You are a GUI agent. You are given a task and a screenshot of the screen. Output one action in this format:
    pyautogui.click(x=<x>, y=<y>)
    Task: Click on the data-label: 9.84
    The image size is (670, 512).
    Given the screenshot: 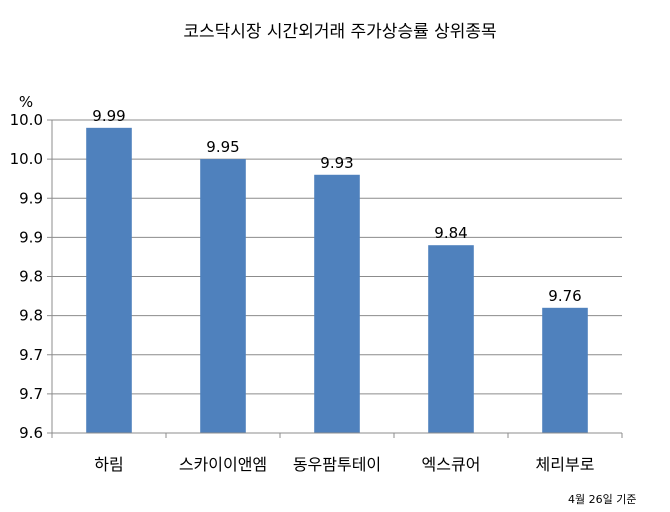 What is the action you would take?
    pyautogui.click(x=450, y=233)
    